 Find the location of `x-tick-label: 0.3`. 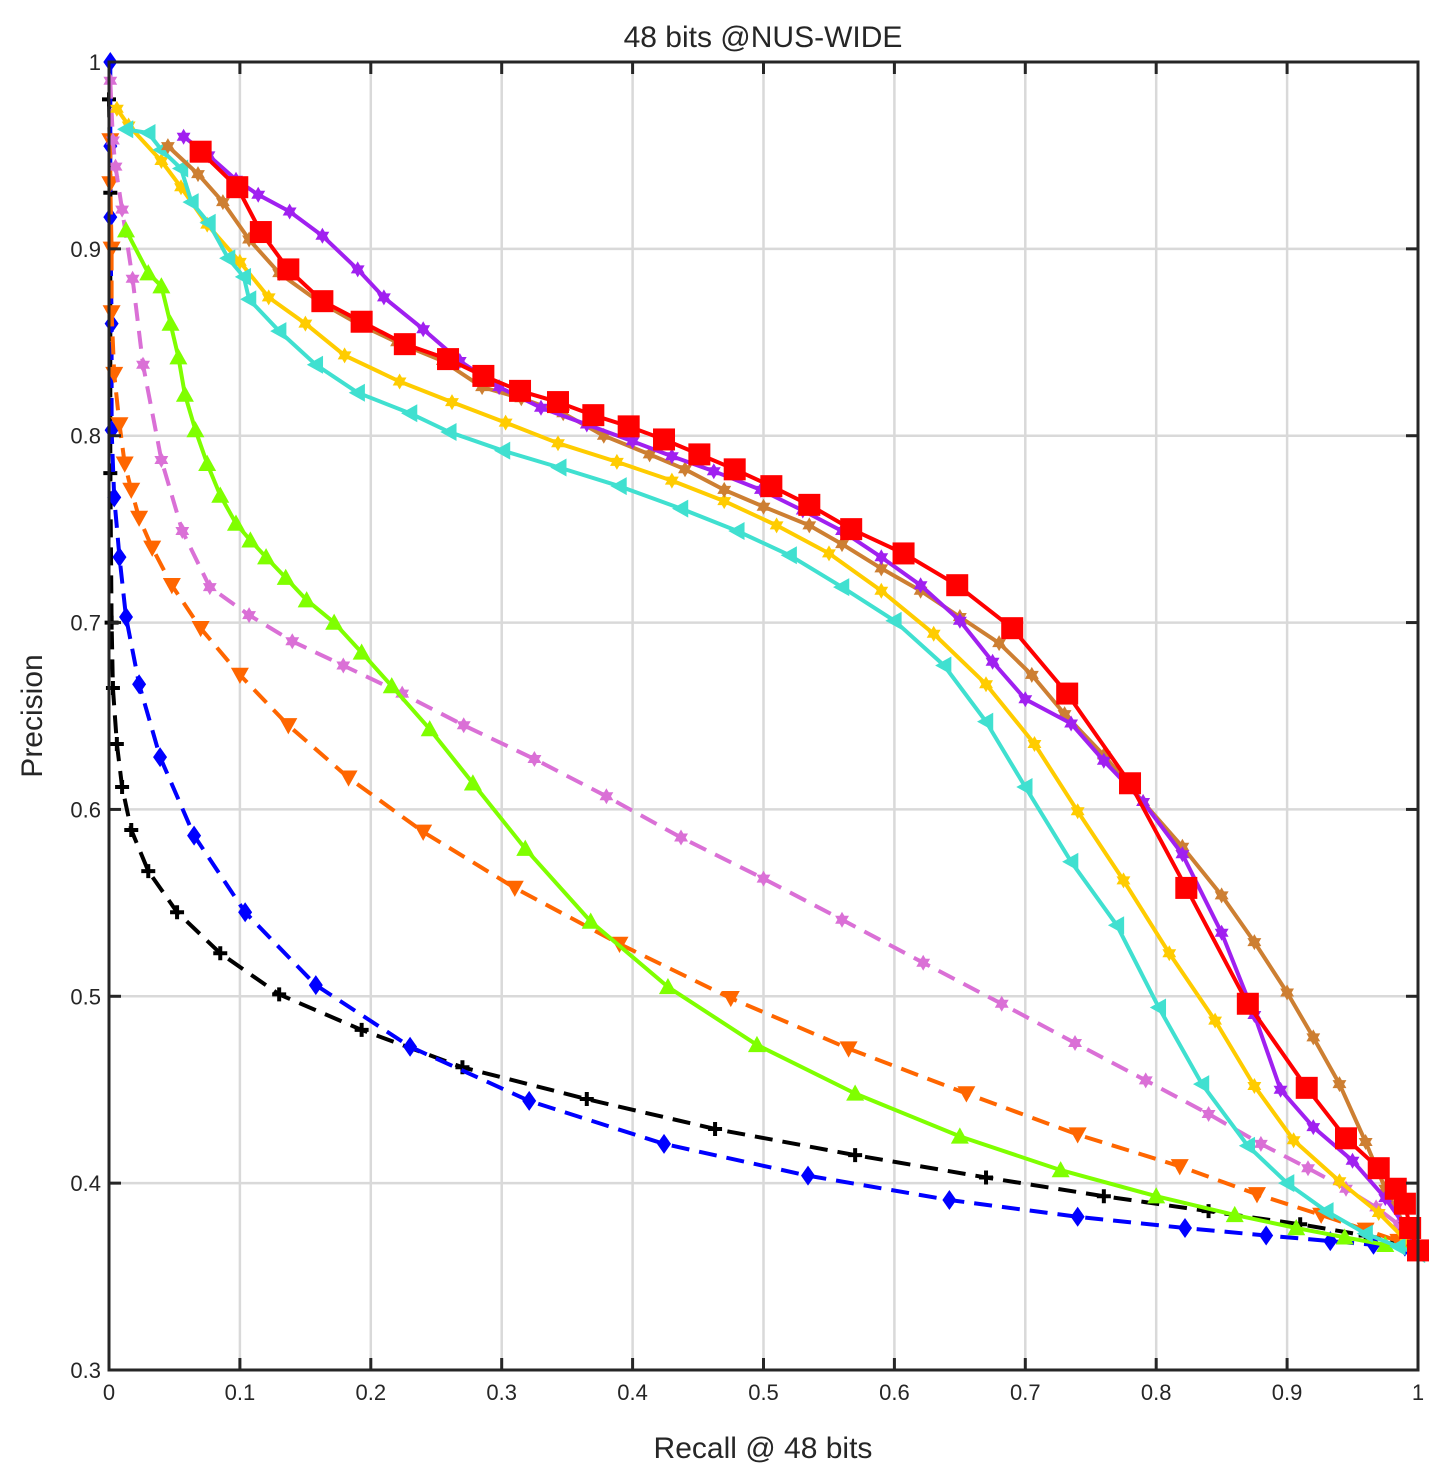

x-tick-label: 0.3 is located at coordinates (501, 1392).